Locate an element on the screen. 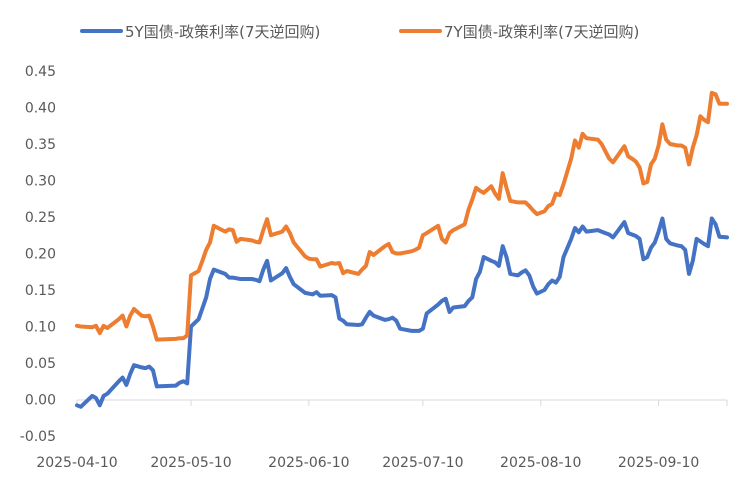 The width and height of the screenshot is (752, 486). x-tick-label: 2025-06-10 is located at coordinates (308, 463).